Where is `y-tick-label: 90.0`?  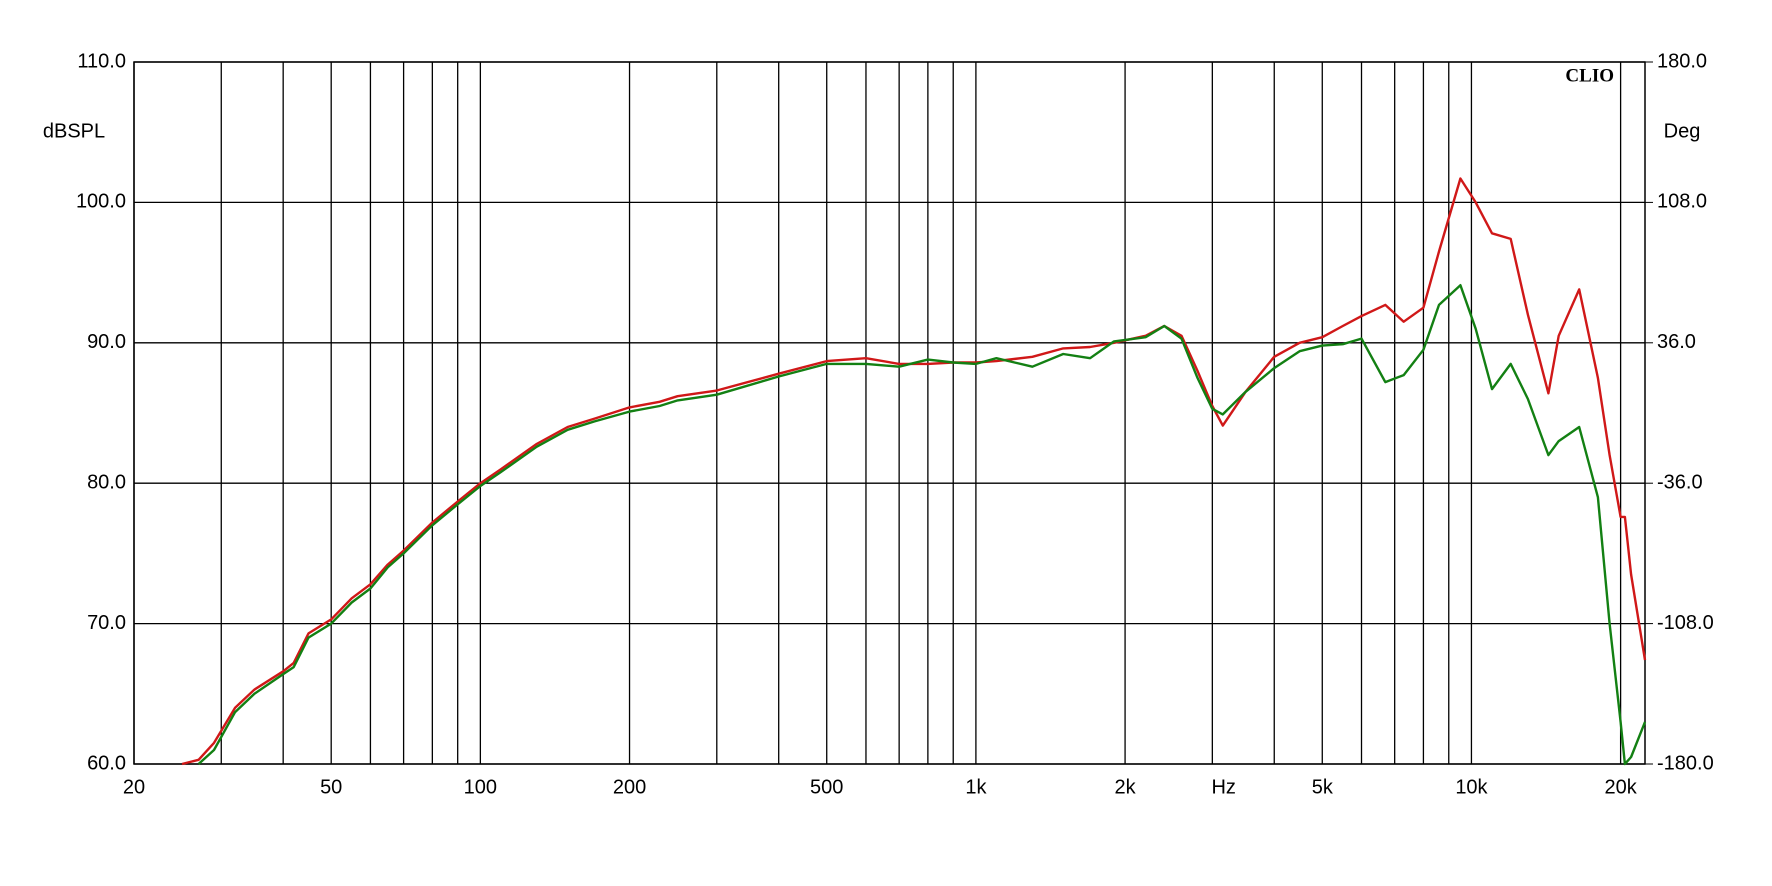
y-tick-label: 90.0 is located at coordinates (106, 342).